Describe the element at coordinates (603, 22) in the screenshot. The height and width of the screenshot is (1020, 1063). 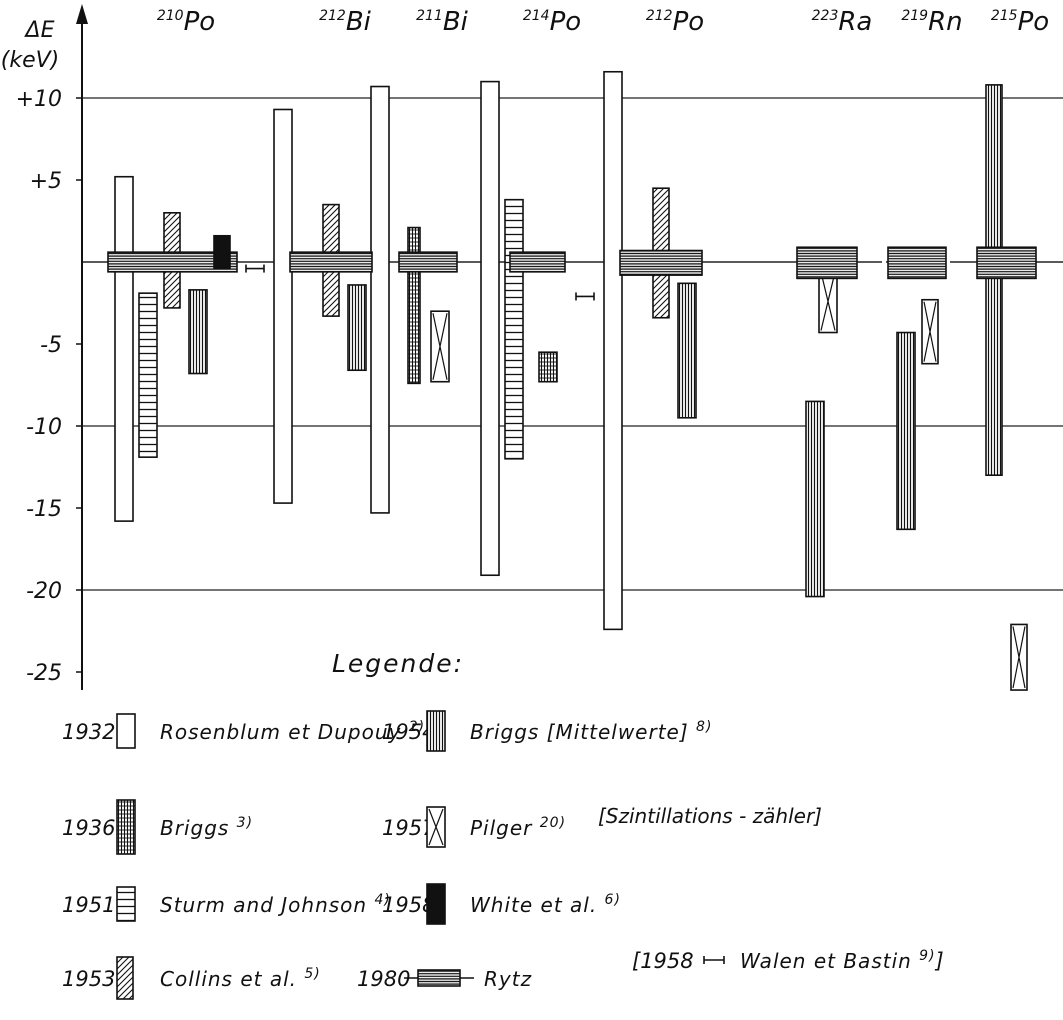
I see `nuclide-labels: 210Po 212Bi 211Bi 214Po 212Po 223Ra 219Rn 215Po` at that location.